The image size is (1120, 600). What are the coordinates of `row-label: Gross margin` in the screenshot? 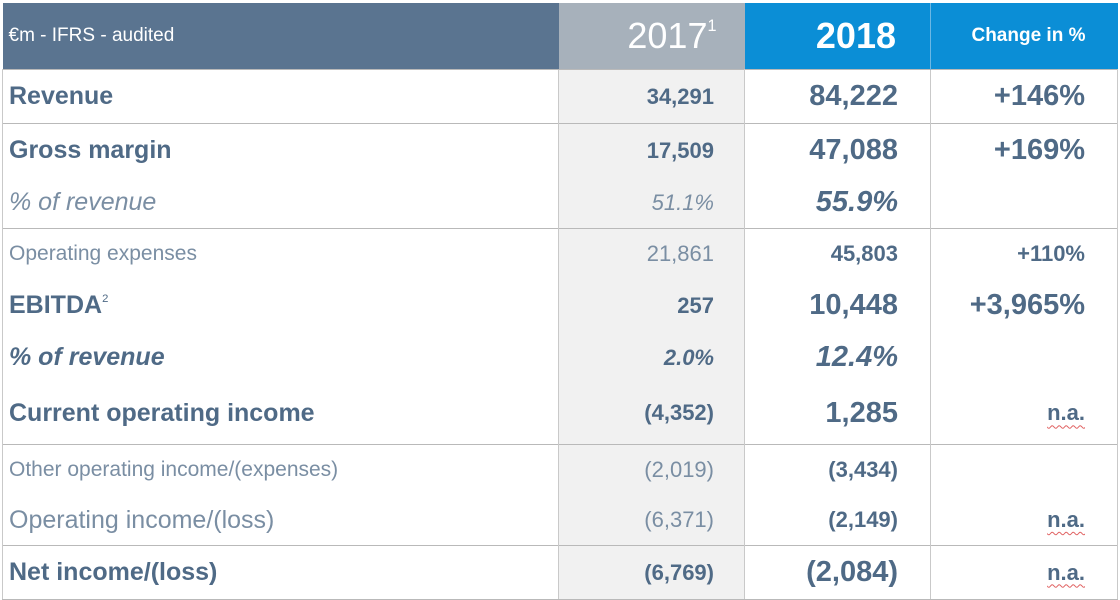 It's located at (280, 150).